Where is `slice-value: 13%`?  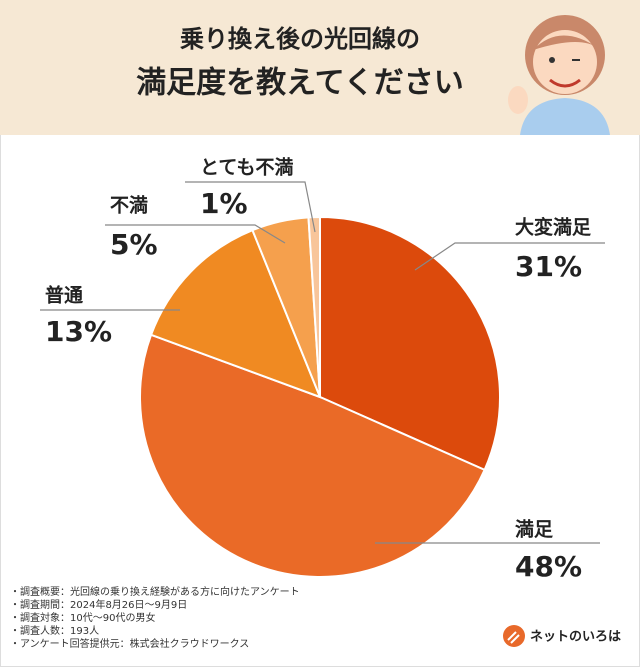 slice-value: 13% is located at coordinates (78, 331).